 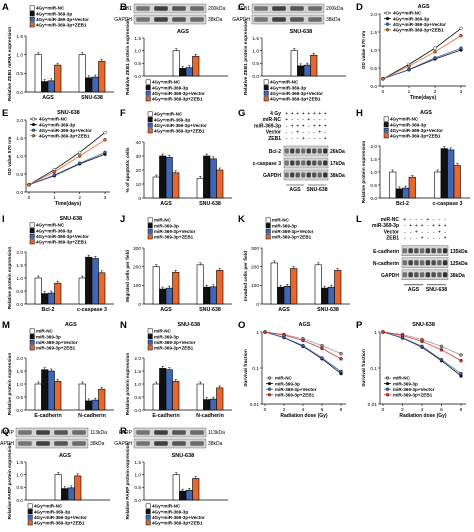 I want to click on panel-title: AGS, so click(x=183, y=32).